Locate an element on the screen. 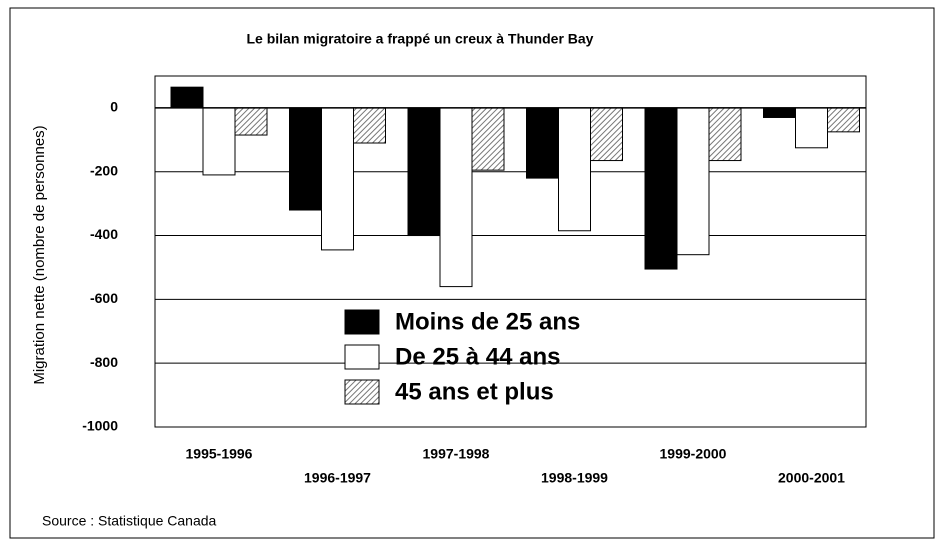  y-axis-label: Migration nette (nombre de personnes) is located at coordinates (39, 254).